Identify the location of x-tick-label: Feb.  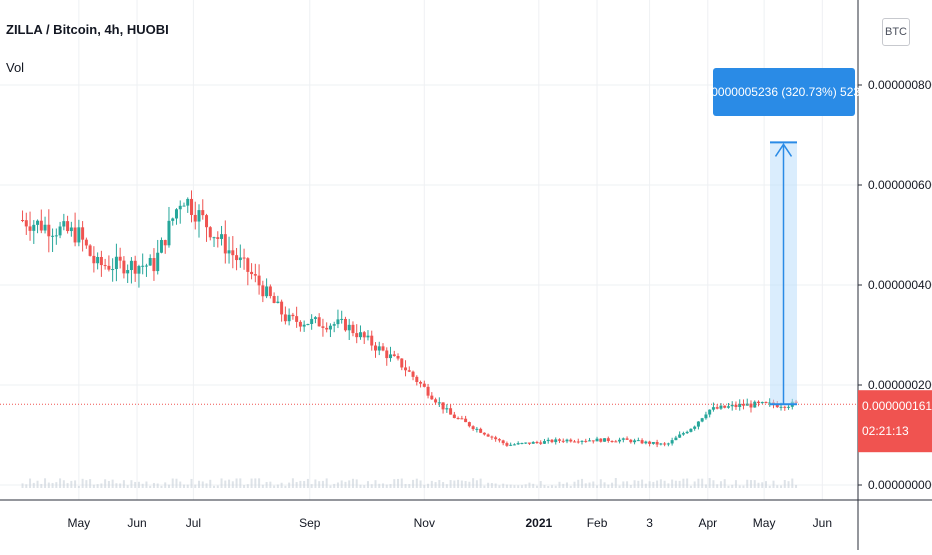
(597, 523).